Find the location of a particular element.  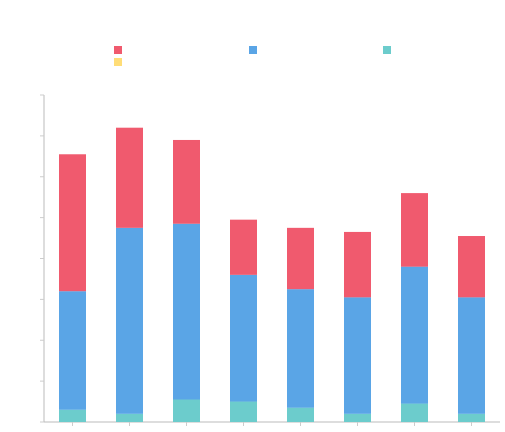

legend-swatch-teal is located at coordinates (387, 50).